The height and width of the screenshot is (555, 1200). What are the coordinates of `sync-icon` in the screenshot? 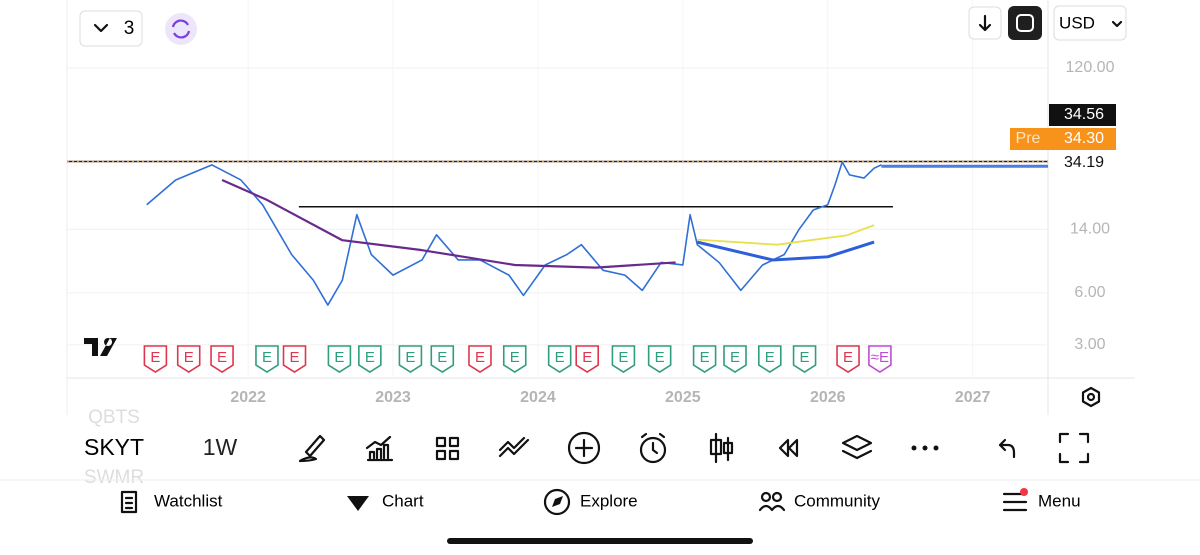 It's located at (181, 29).